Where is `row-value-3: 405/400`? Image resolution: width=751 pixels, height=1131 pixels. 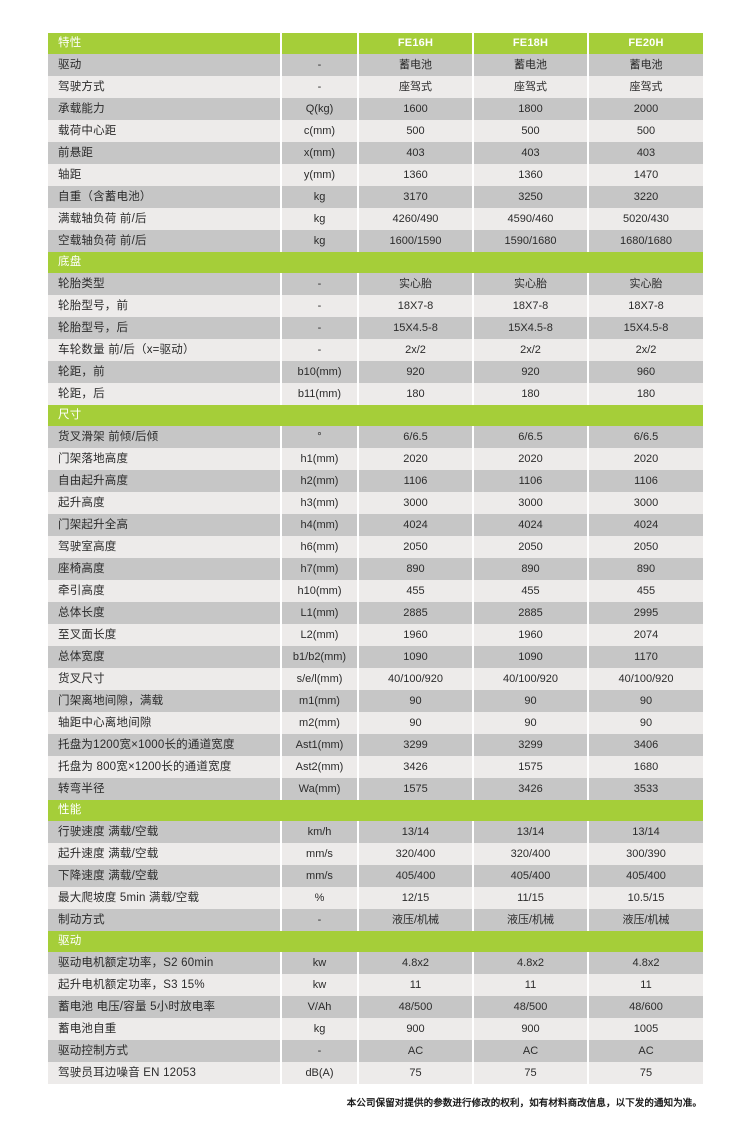
row-value-3: 405/400 is located at coordinates (645, 876).